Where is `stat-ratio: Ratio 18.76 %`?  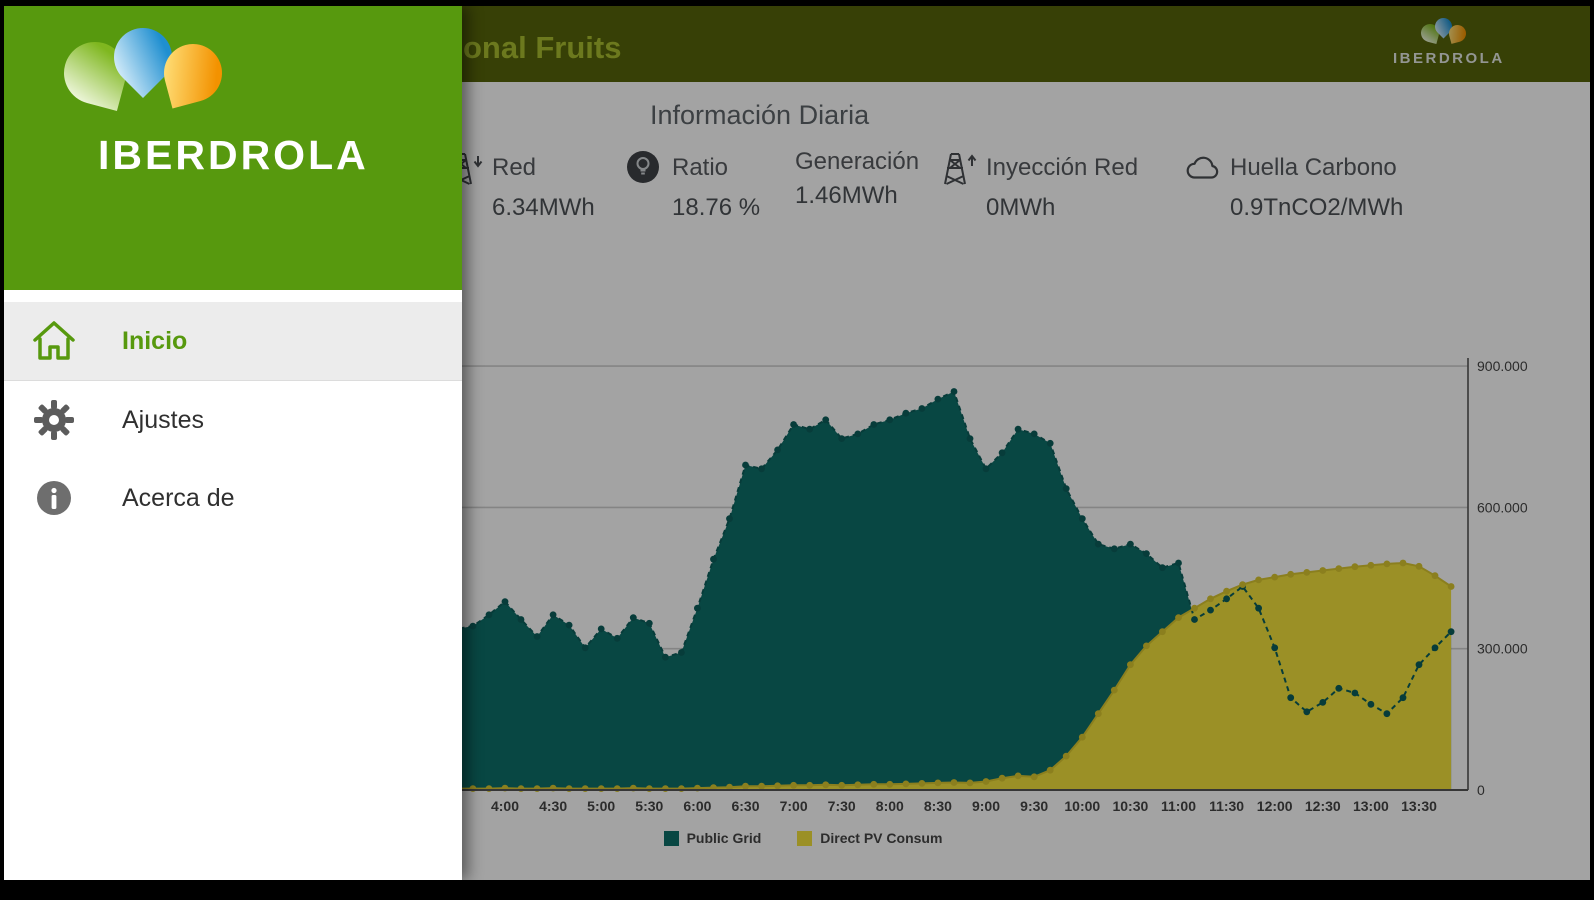
stat-ratio: Ratio 18.76 % is located at coordinates (692, 185).